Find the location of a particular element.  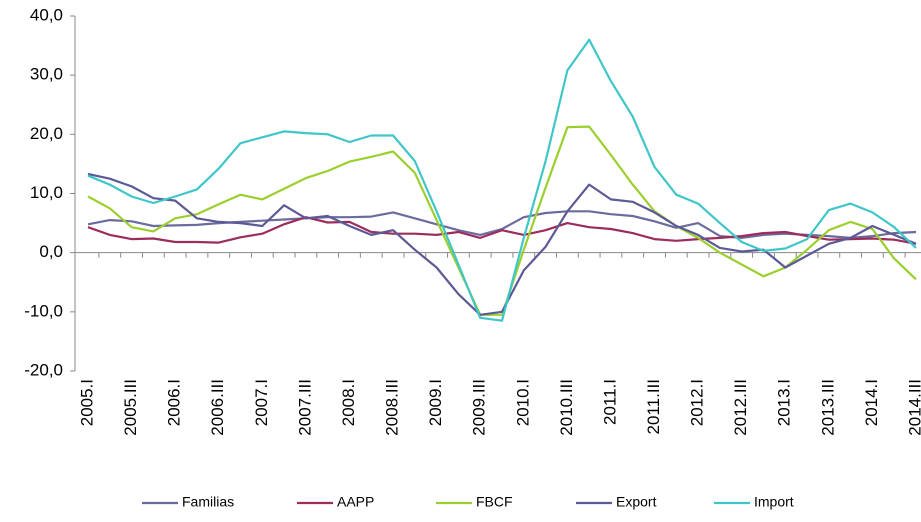

x-tick-label: 2008.I is located at coordinates (348, 402).